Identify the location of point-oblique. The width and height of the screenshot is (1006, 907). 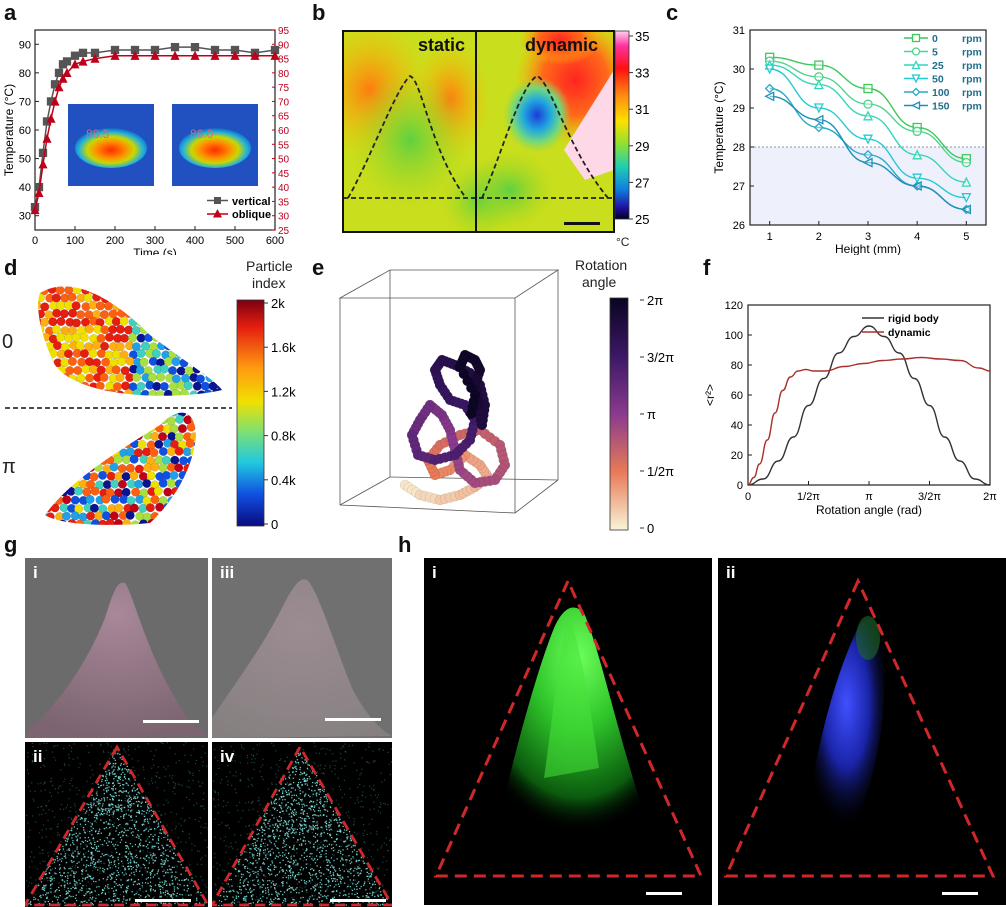
(67, 72).